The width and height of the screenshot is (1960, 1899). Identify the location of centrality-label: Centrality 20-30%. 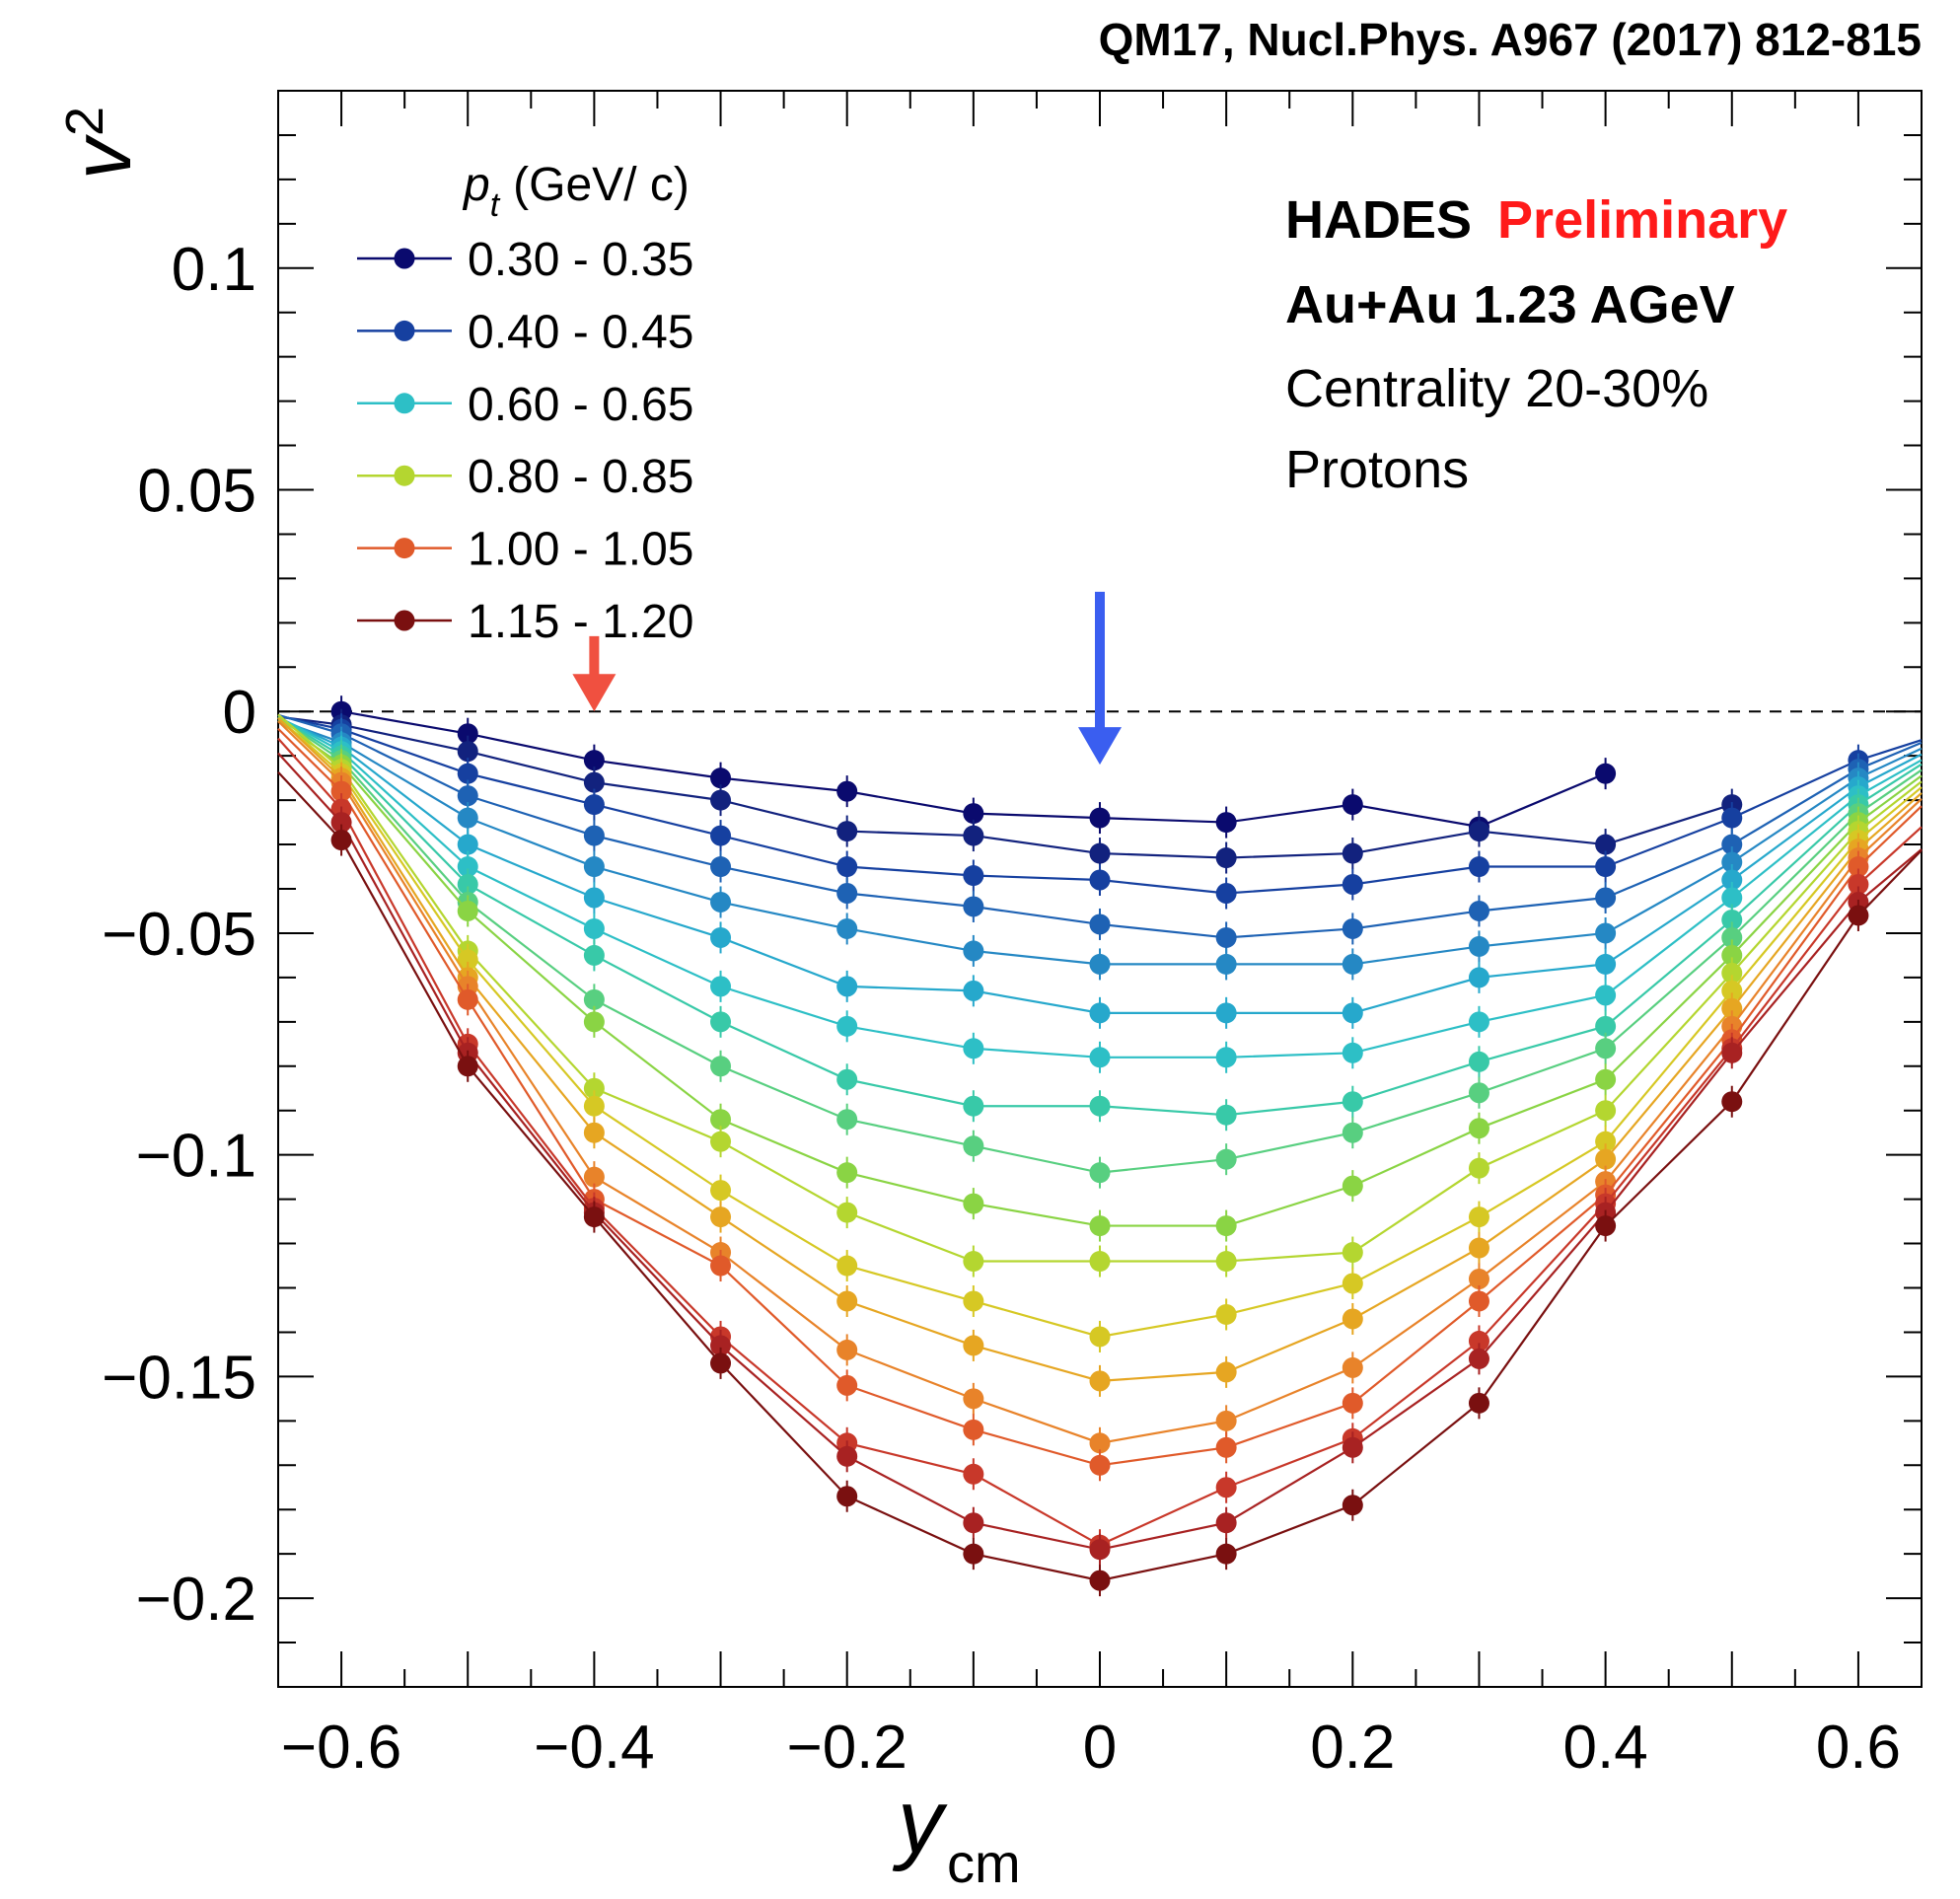
(1497, 388).